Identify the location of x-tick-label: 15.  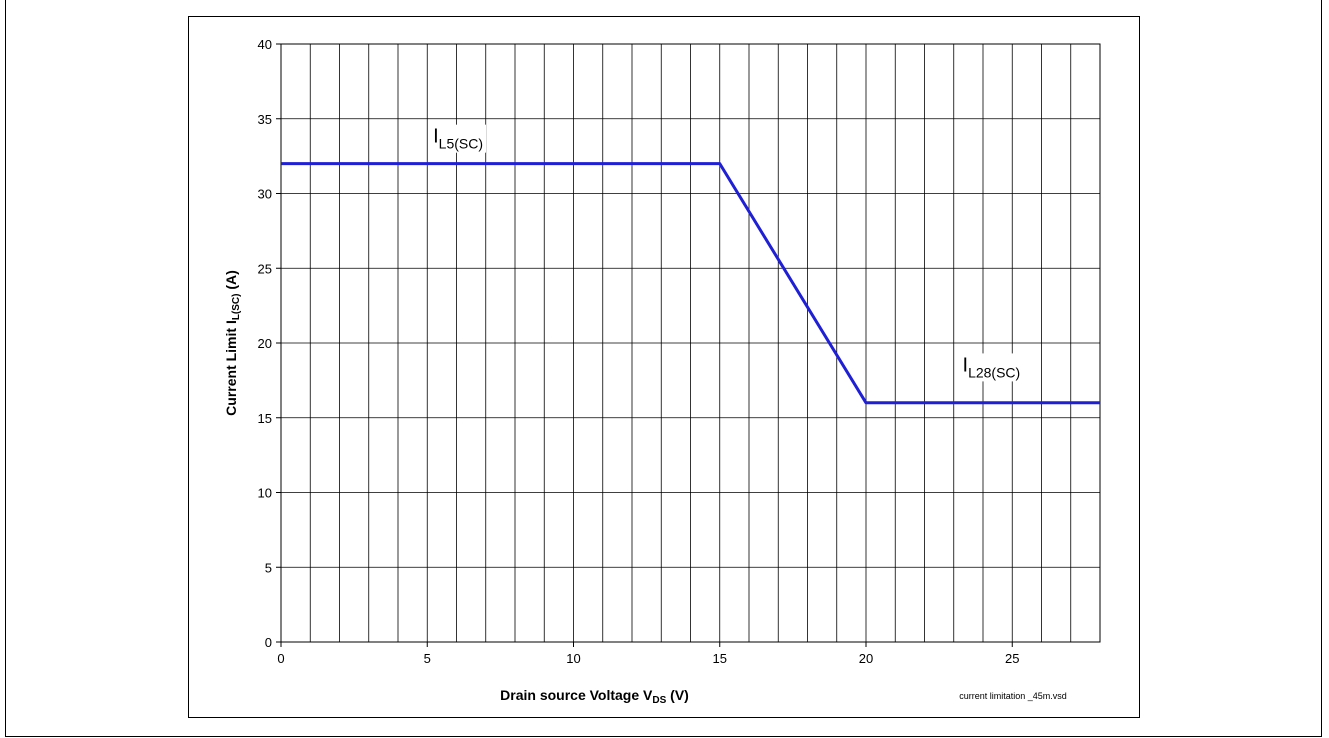
(720, 658).